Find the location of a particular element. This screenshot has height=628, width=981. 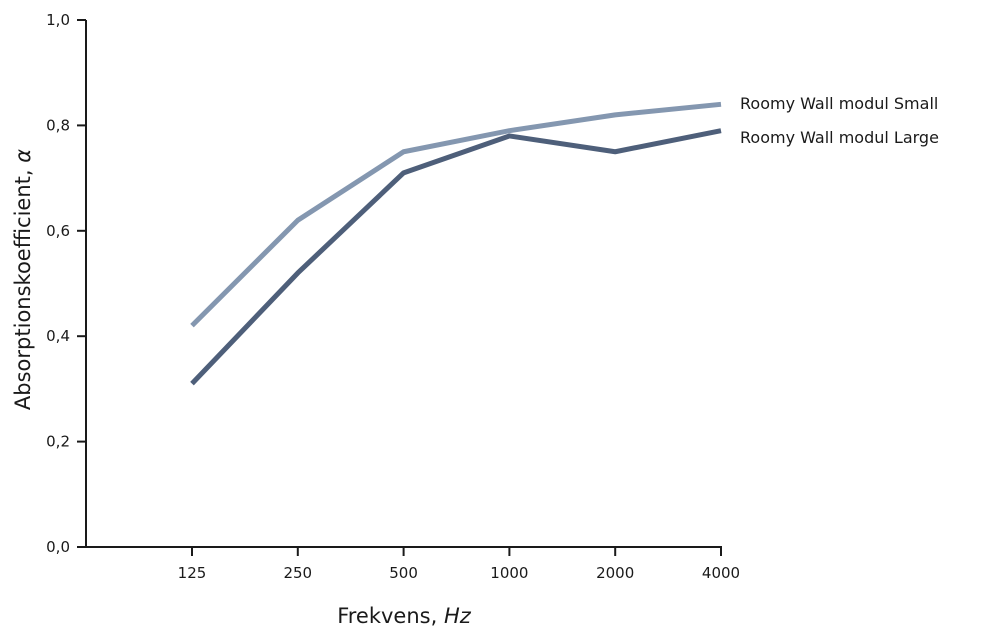

x-axis-title-text: Frekvens, is located at coordinates (387, 616).